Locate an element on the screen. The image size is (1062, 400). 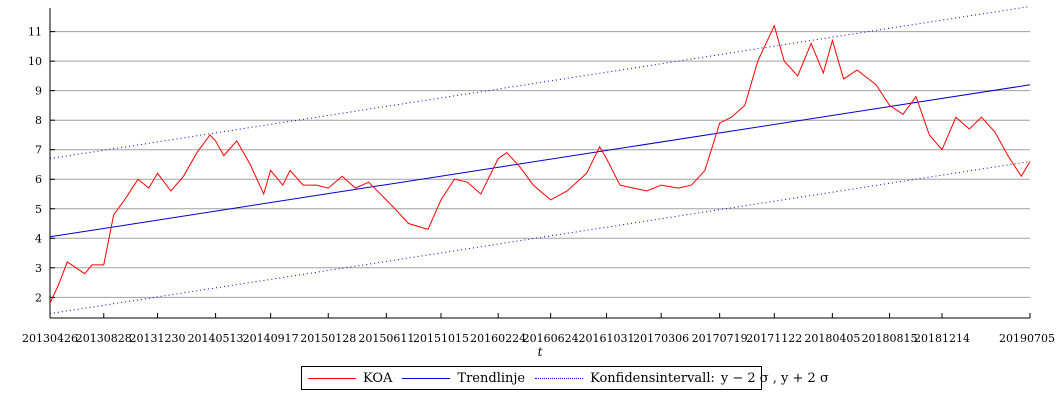
x-tick-label-20150128: 20150128 is located at coordinates (328, 338).